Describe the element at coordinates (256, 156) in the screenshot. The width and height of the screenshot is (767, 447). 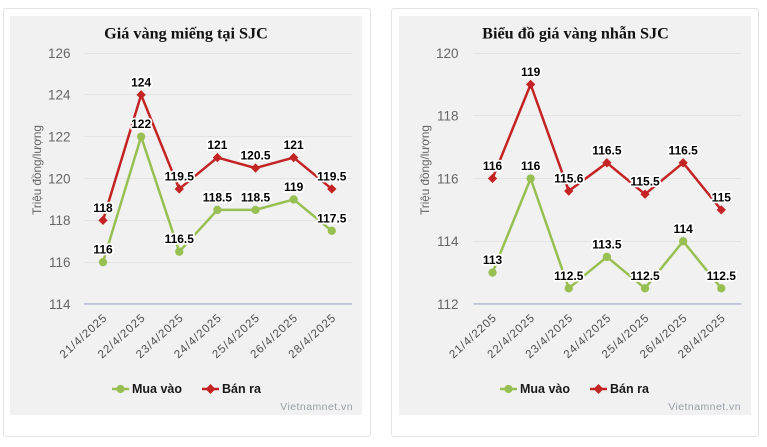
I see `svg-text: 120.5` at that location.